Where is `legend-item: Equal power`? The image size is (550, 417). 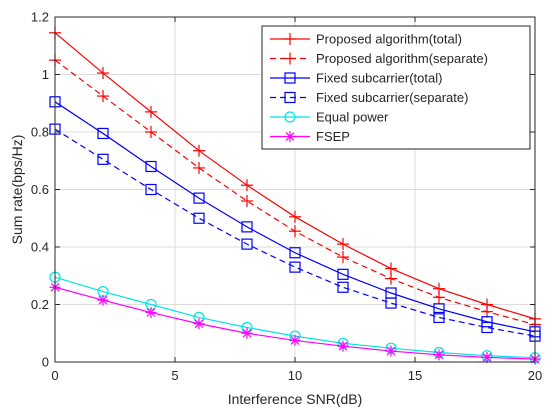
legend-item: Equal power is located at coordinates (329, 117).